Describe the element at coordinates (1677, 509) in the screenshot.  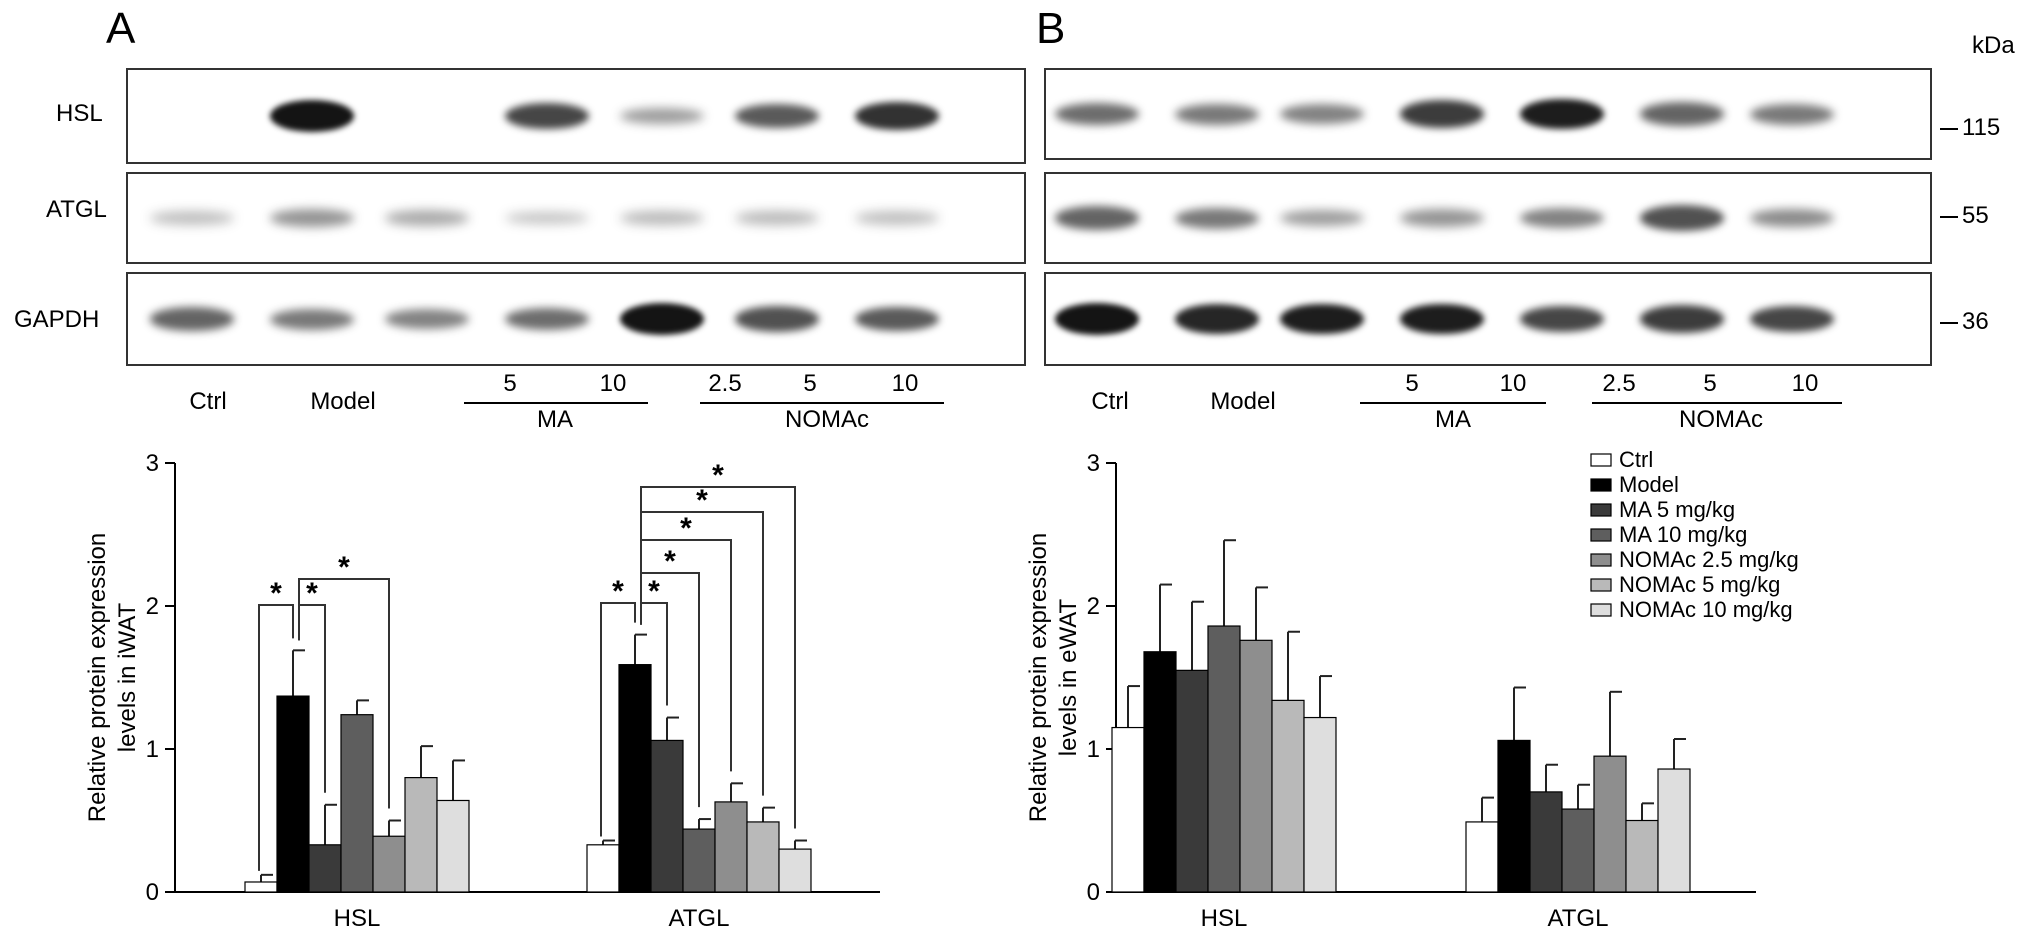
I see `legend-label: MA 5 mg/kg` at that location.